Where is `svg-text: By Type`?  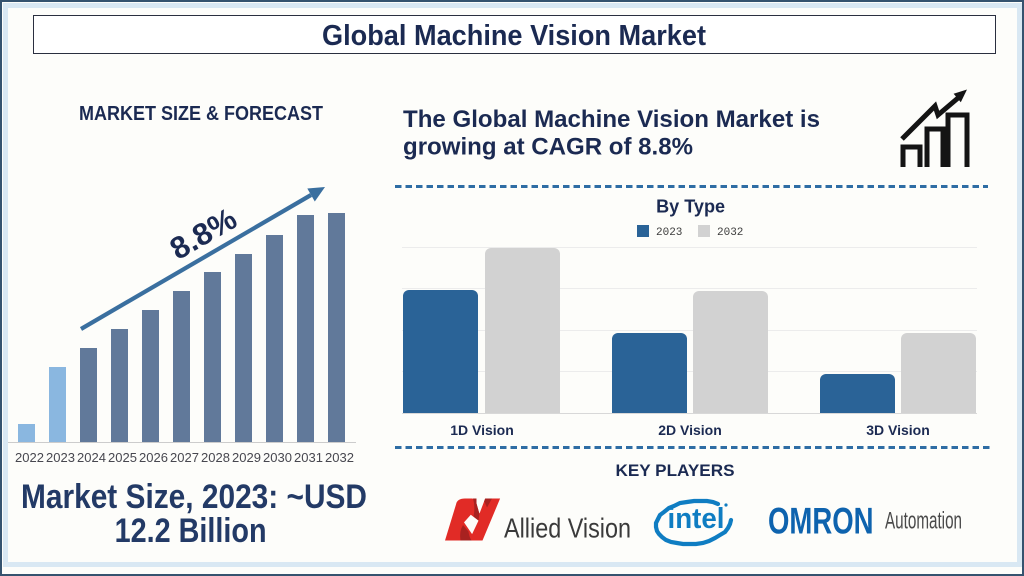 svg-text: By Type is located at coordinates (690, 206).